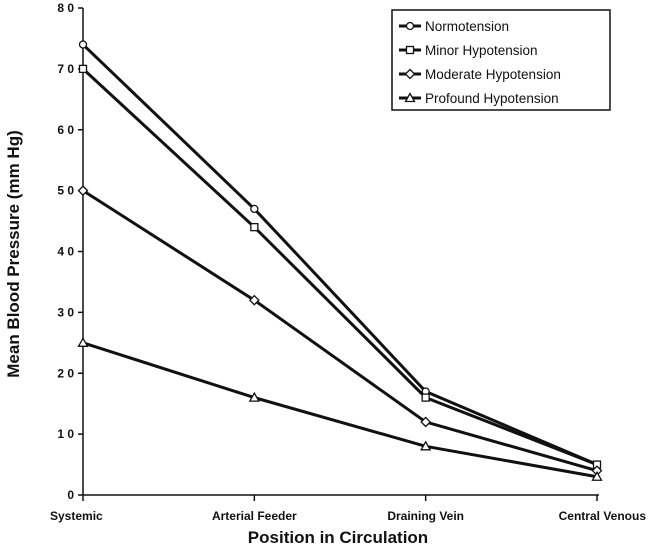 This screenshot has width=650, height=548. Describe the element at coordinates (65, 252) in the screenshot. I see `y-tick-label: 4 0` at that location.